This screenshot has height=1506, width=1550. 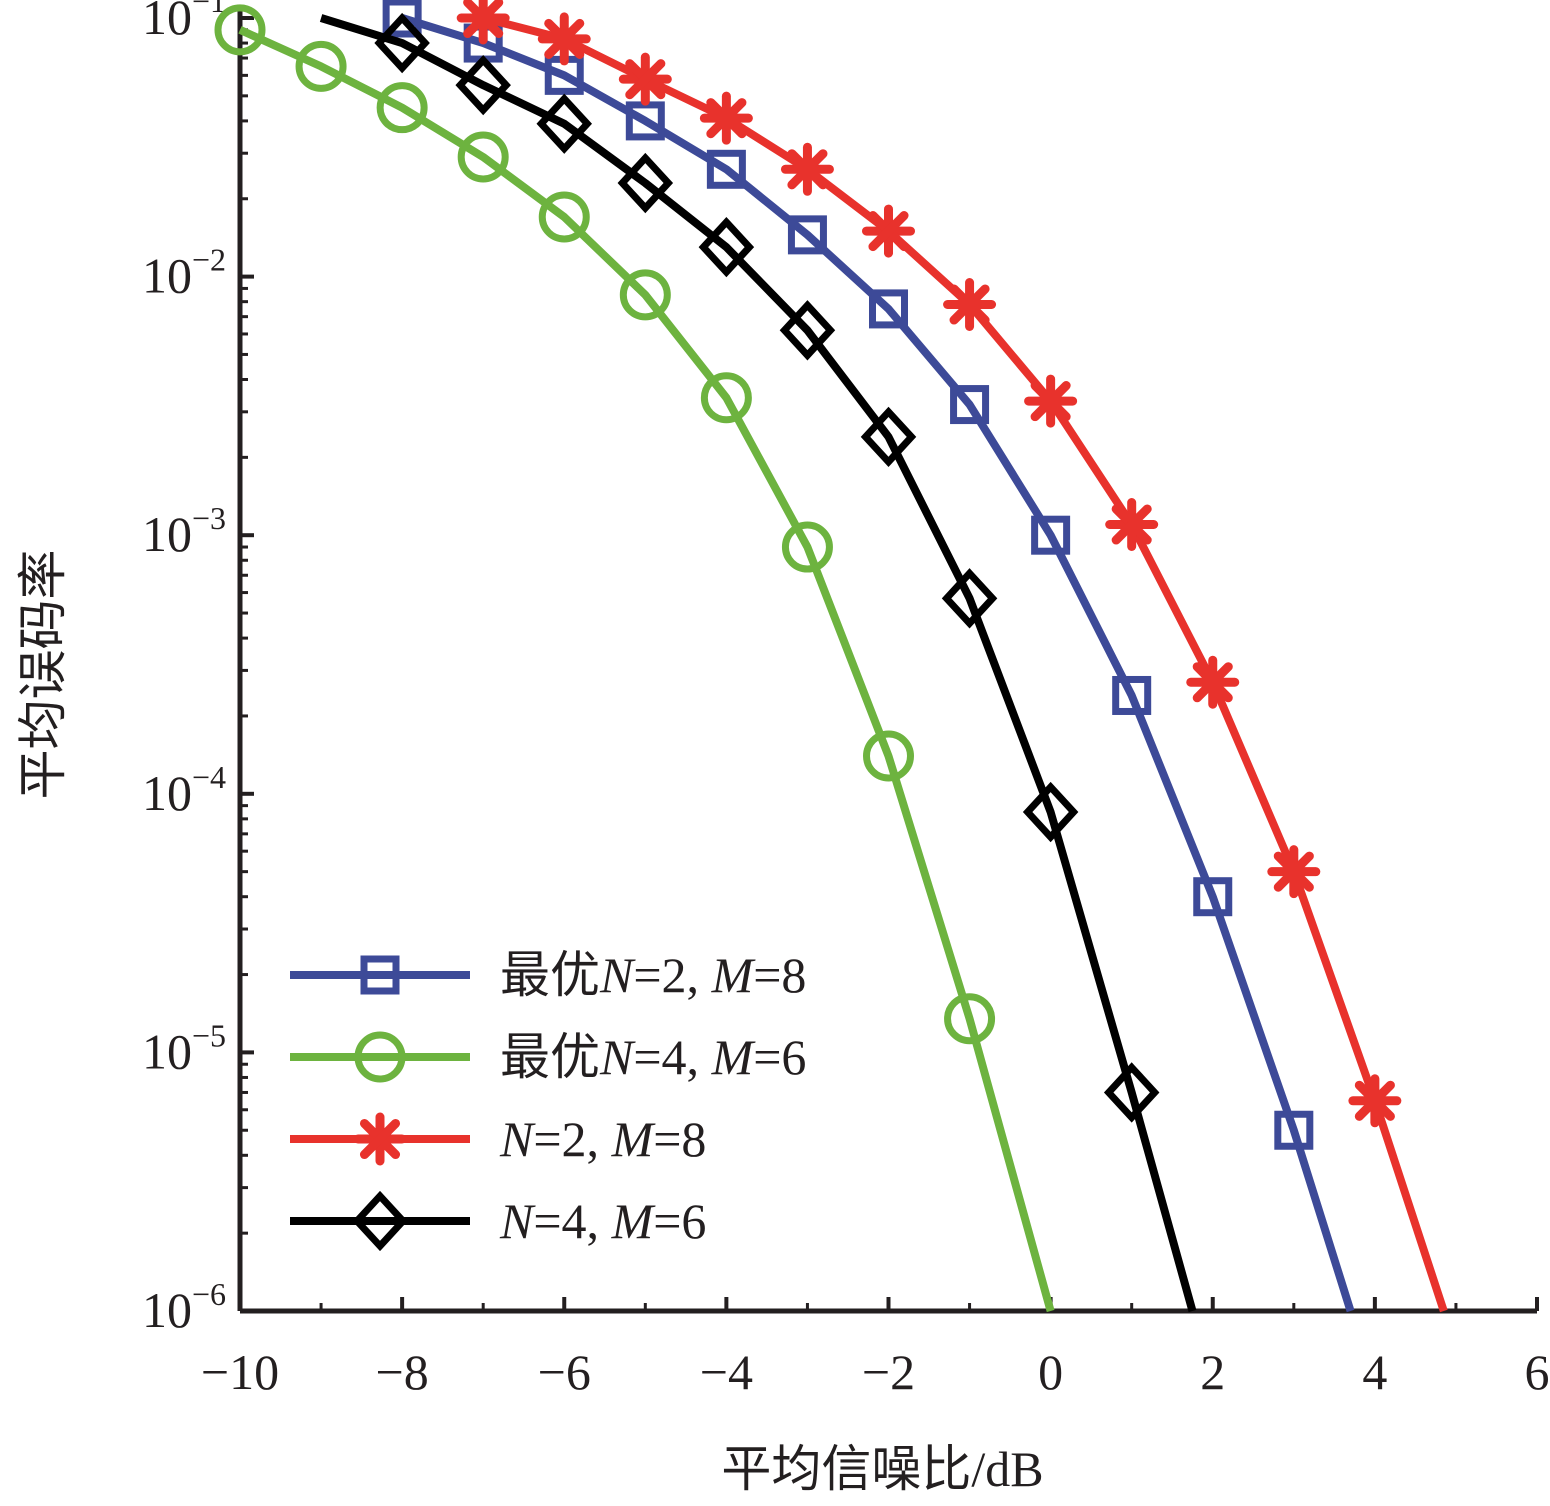 I want to click on y-tick-label: 10⁻², so click(x=184, y=273).